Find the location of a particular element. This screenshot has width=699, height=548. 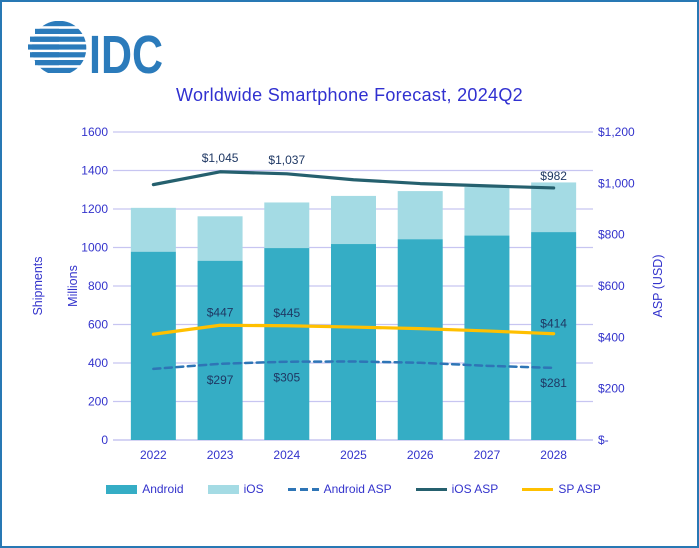

ios-asp-line-swatch is located at coordinates (431, 489).